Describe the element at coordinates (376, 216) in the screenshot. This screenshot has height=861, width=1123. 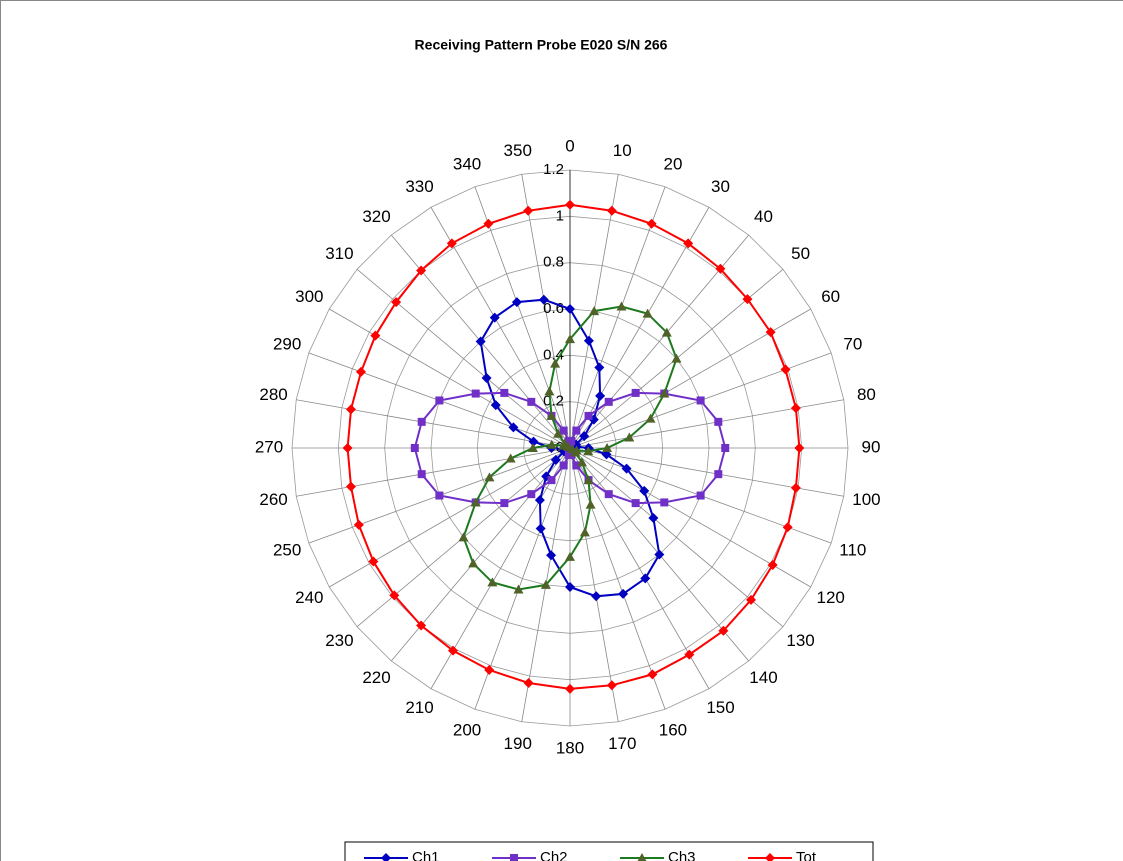
I see `angle-label: 320` at that location.